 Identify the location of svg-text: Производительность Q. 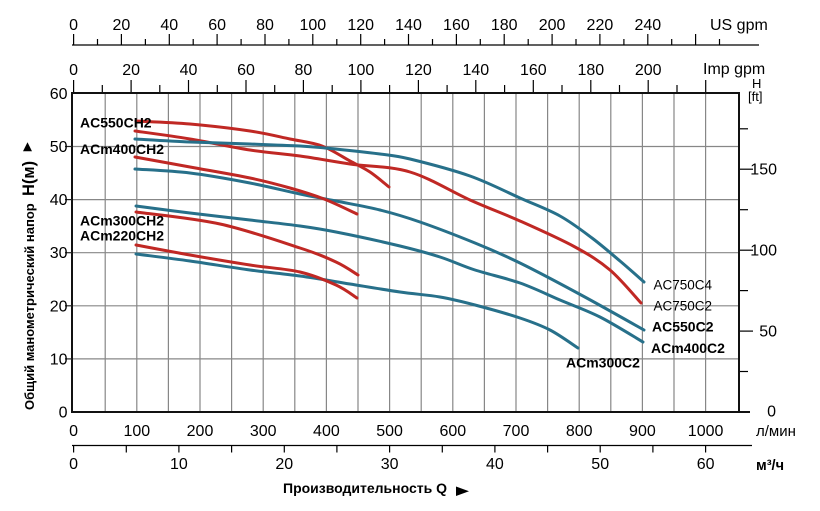
(365, 488).